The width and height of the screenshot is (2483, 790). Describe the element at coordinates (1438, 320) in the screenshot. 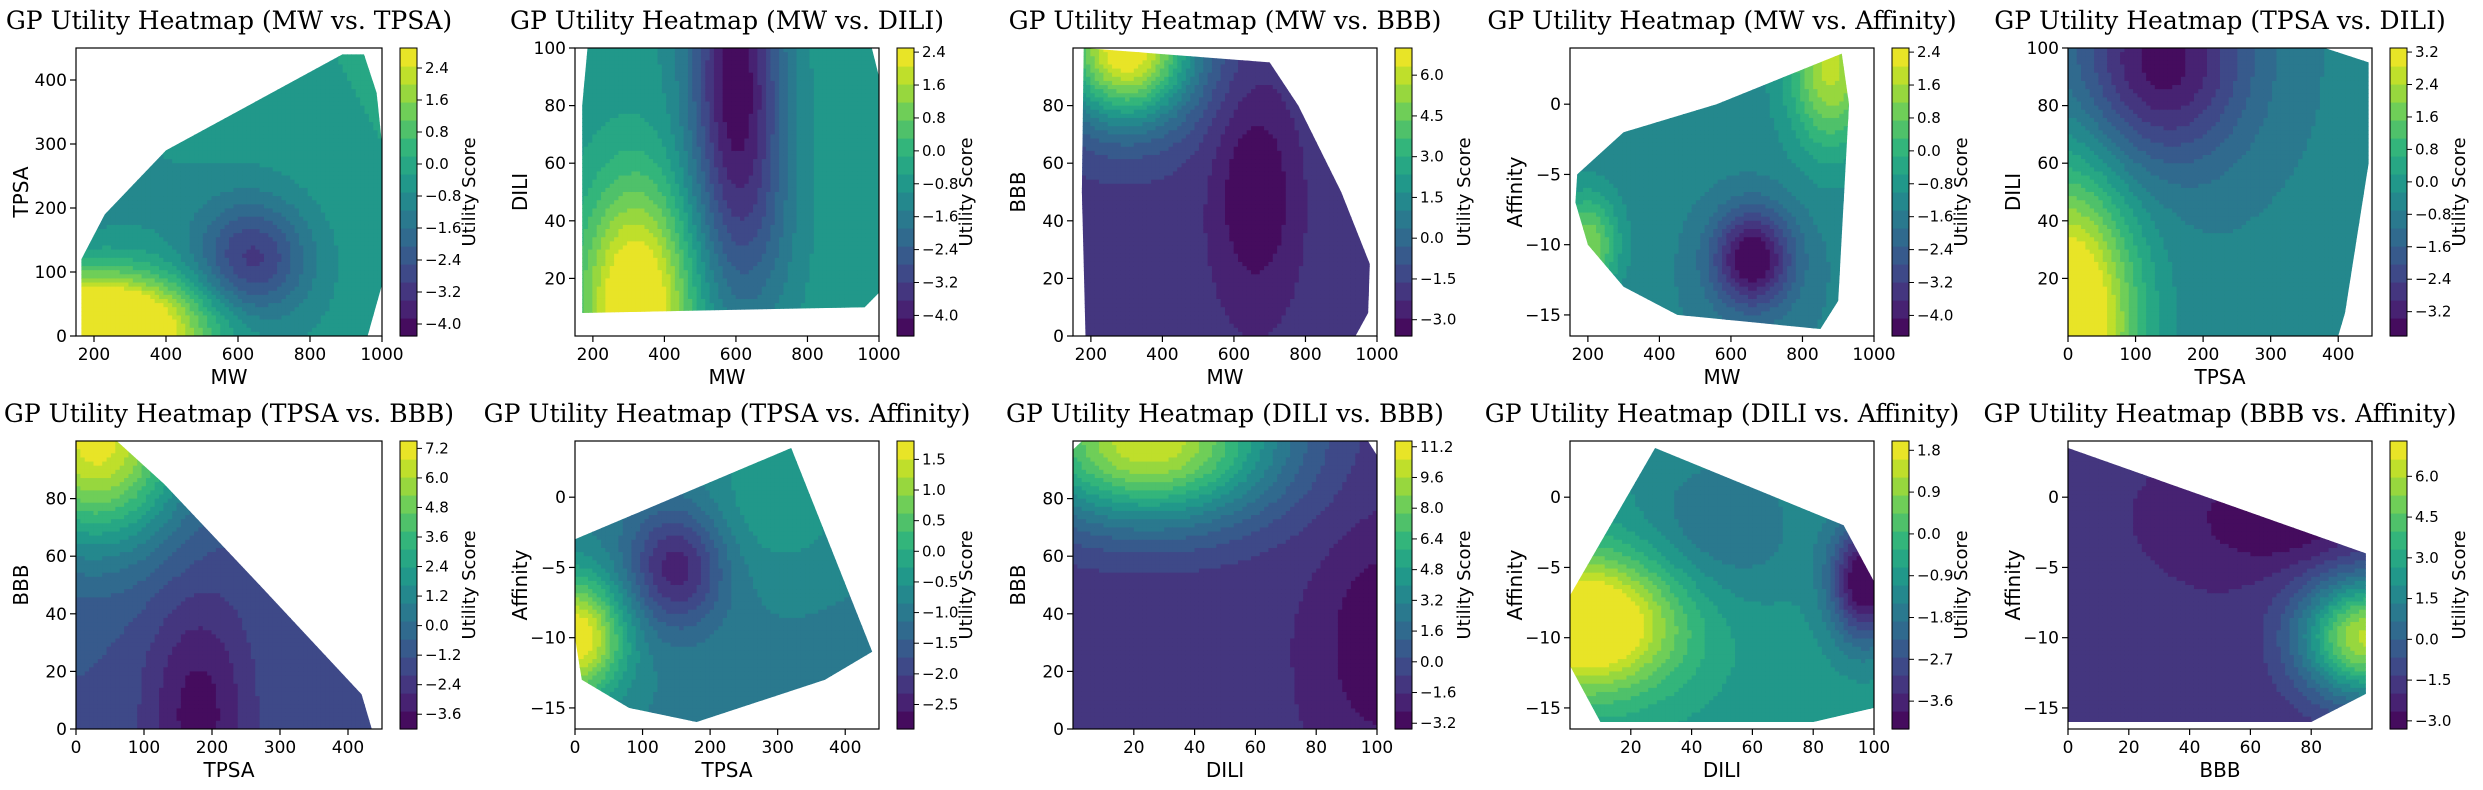

I see `colorbar-tick-label: −3.0` at that location.